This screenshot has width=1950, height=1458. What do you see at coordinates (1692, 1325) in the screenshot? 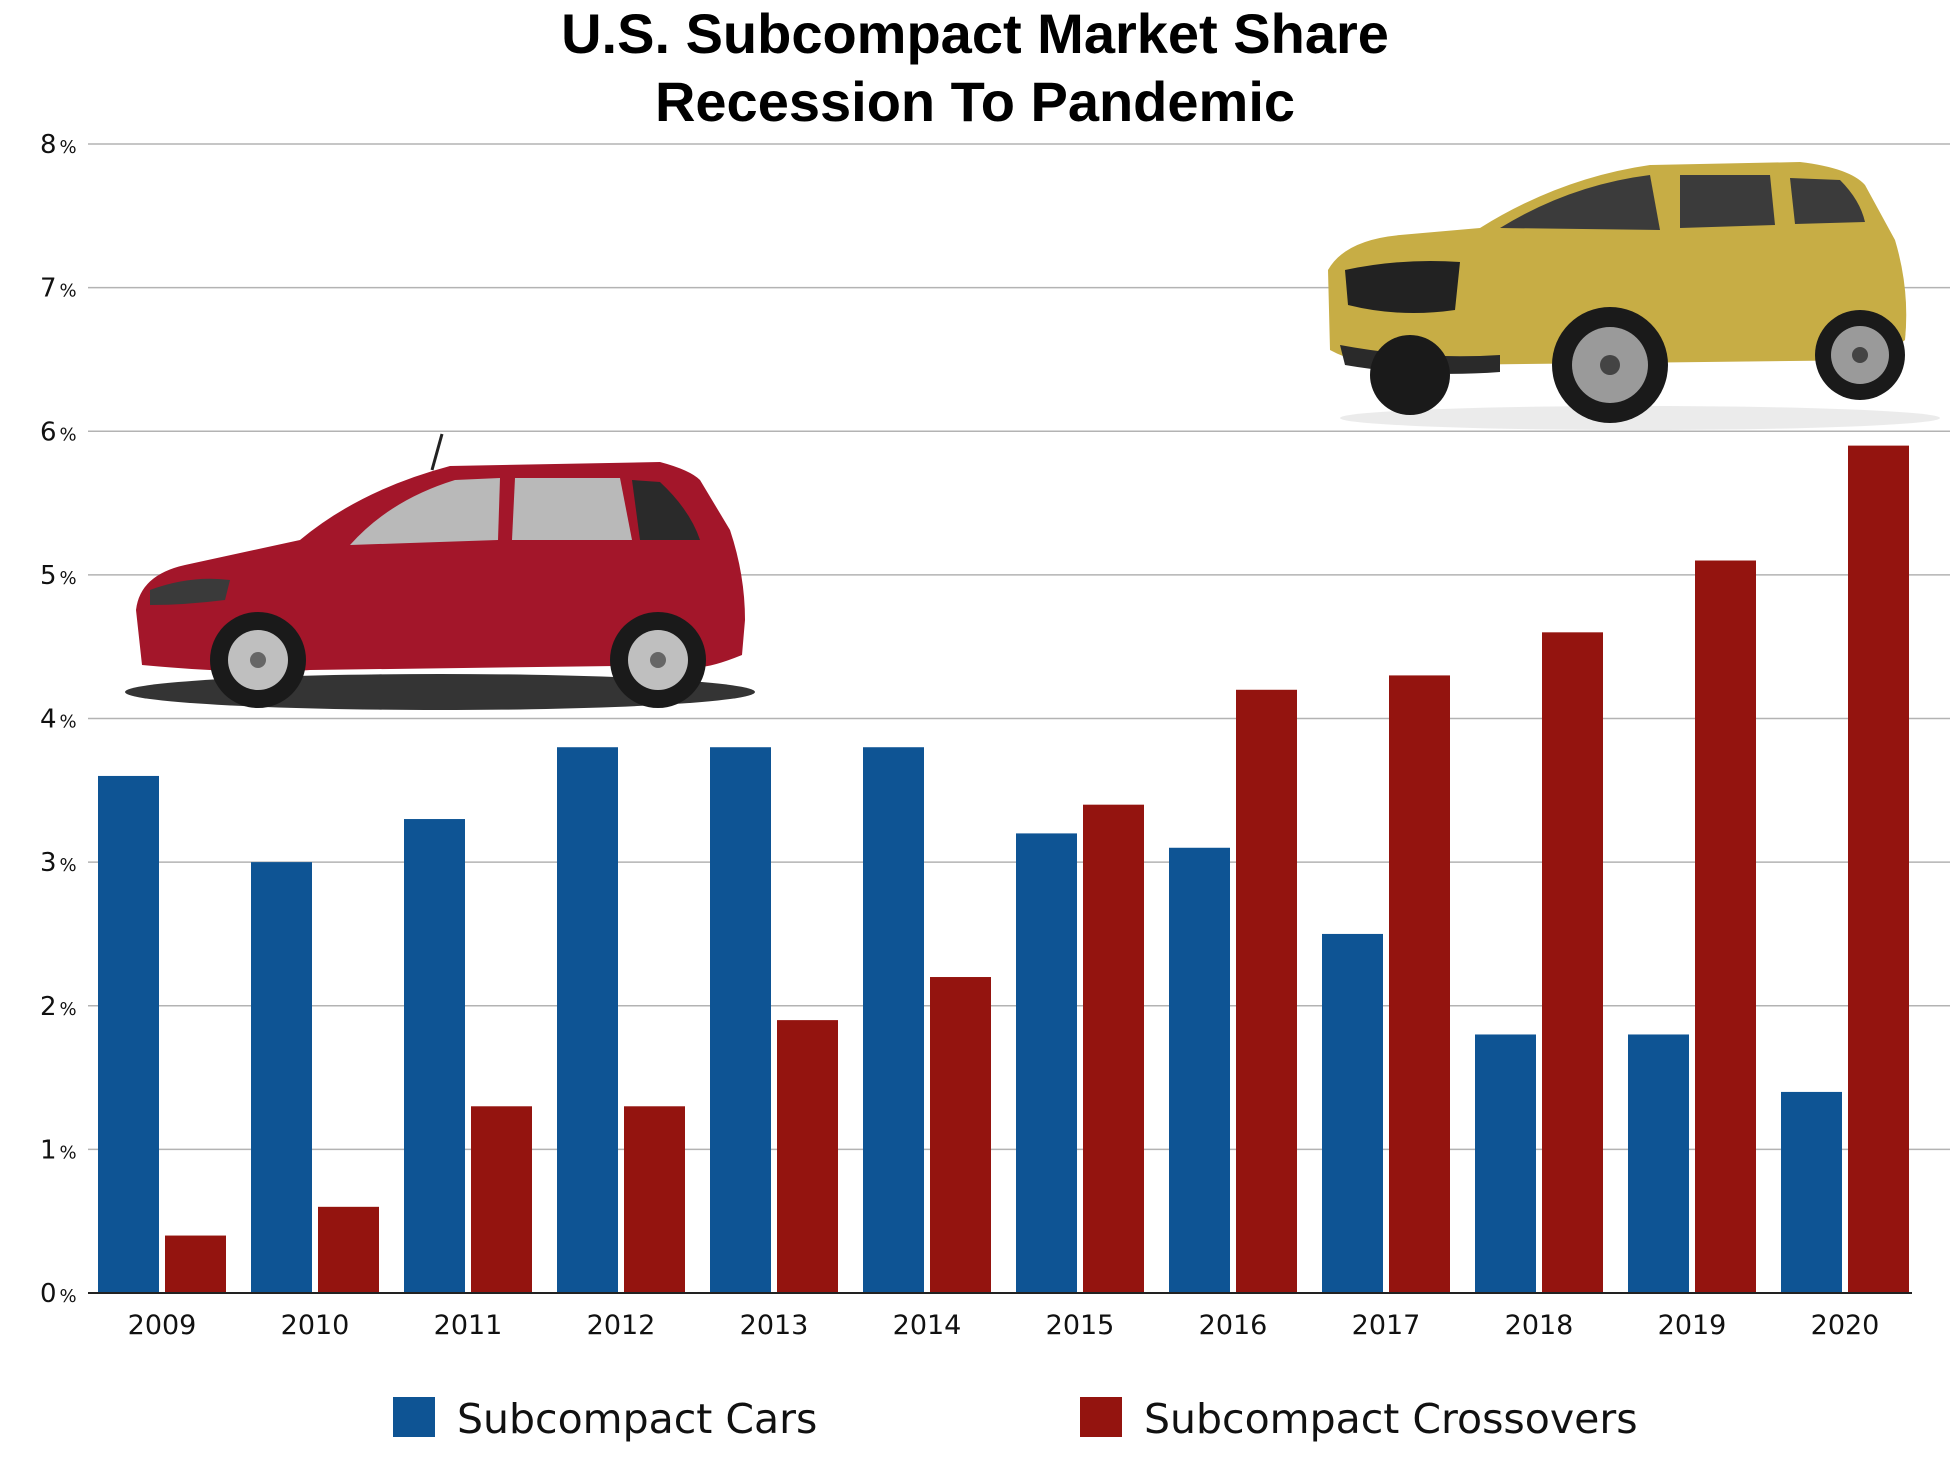
I see `x-tick-label: 2019` at bounding box center [1692, 1325].